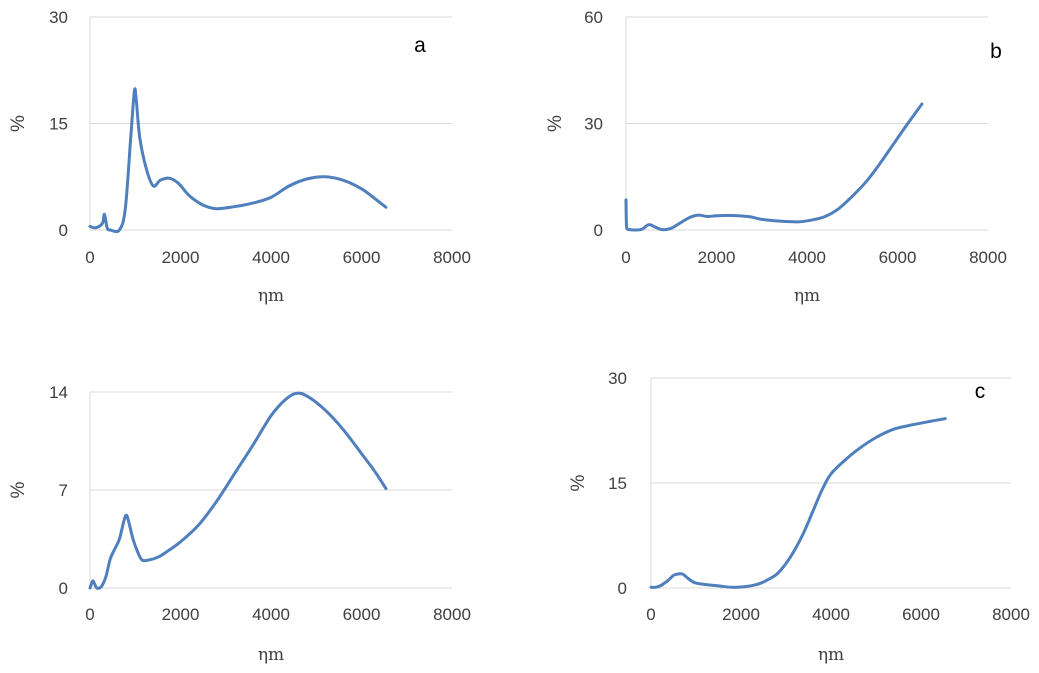 This screenshot has height=673, width=1039. What do you see at coordinates (980, 391) in the screenshot?
I see `panel-label: c` at bounding box center [980, 391].